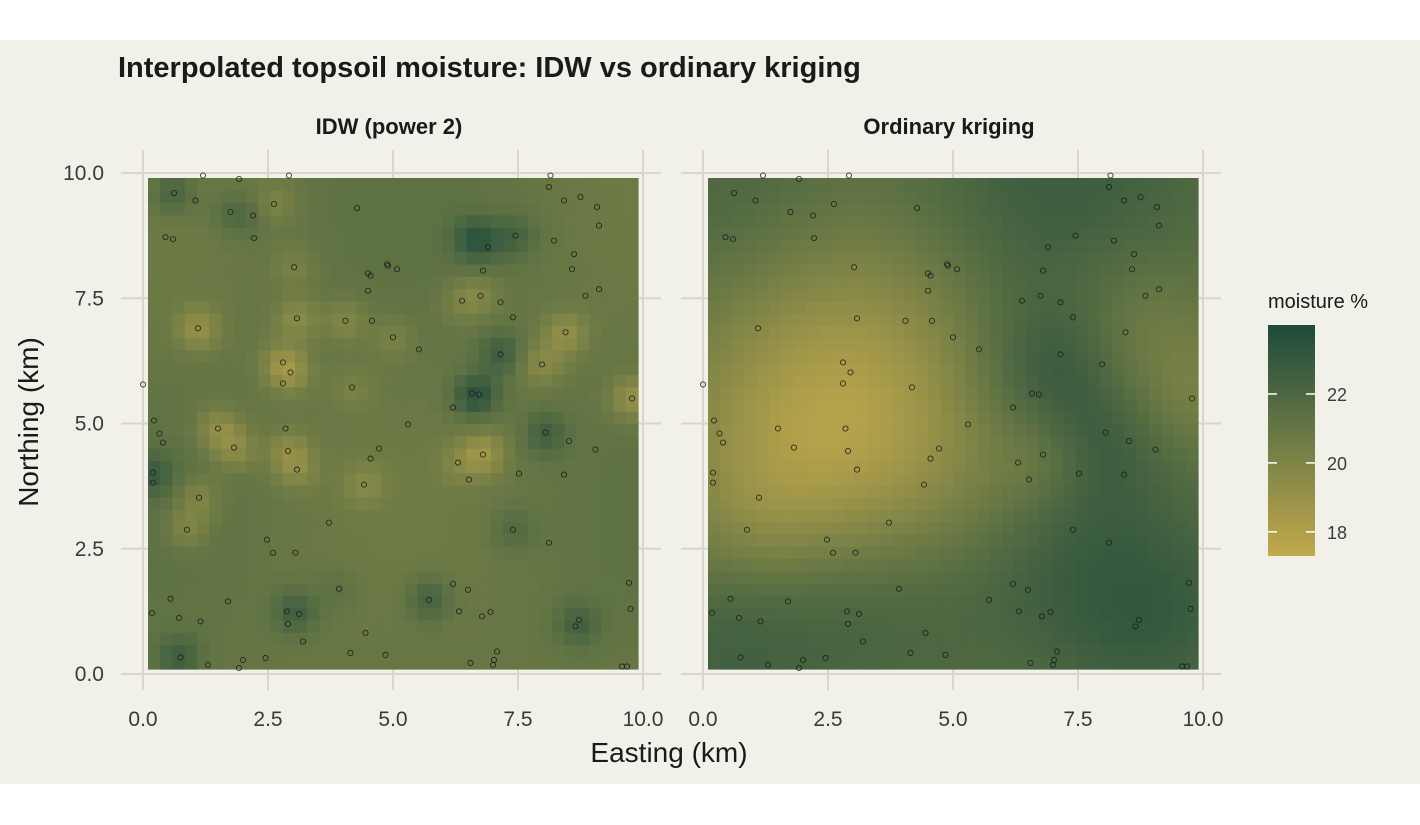 The height and width of the screenshot is (825, 1420). I want to click on legend-tick-label: 20, so click(1337, 464).